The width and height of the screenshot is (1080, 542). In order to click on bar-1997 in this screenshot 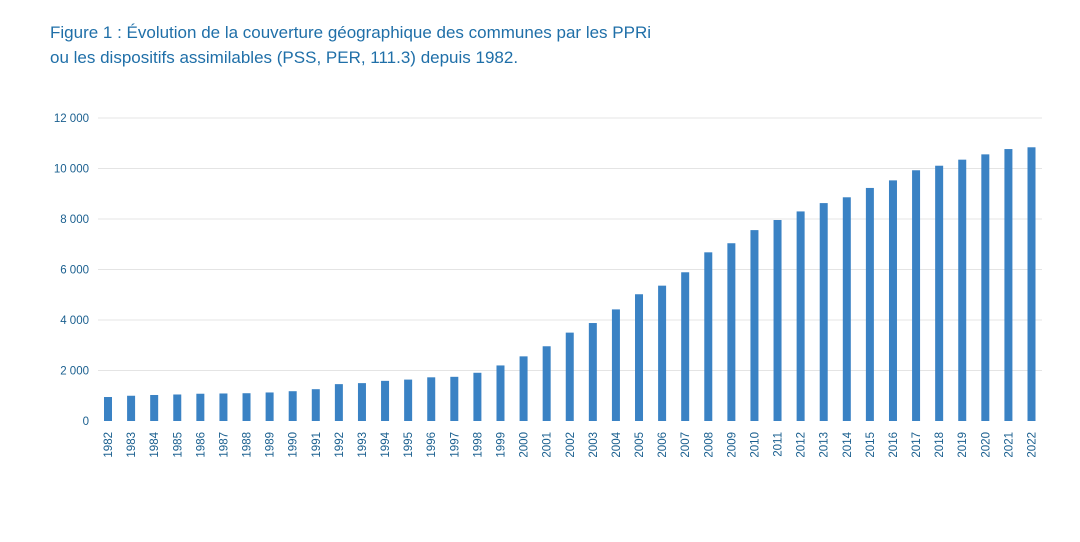, I will do `click(454, 398)`.